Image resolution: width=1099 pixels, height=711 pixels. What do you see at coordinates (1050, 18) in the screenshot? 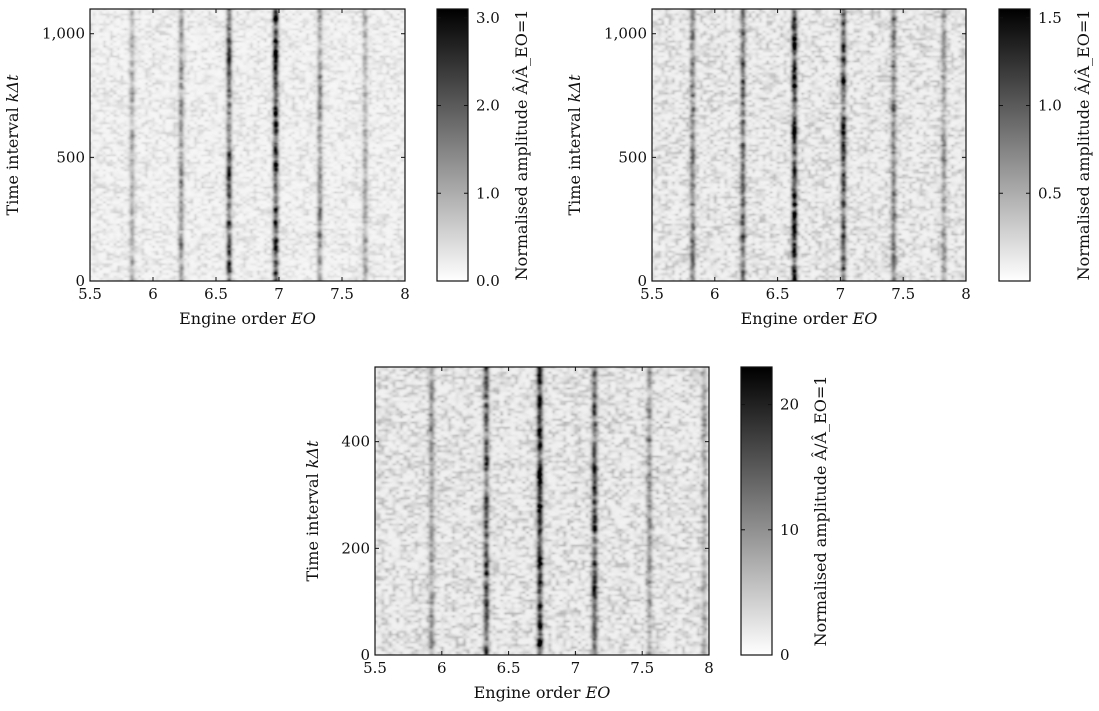
I see `colorbar-tick-label: 1.5` at bounding box center [1050, 18].